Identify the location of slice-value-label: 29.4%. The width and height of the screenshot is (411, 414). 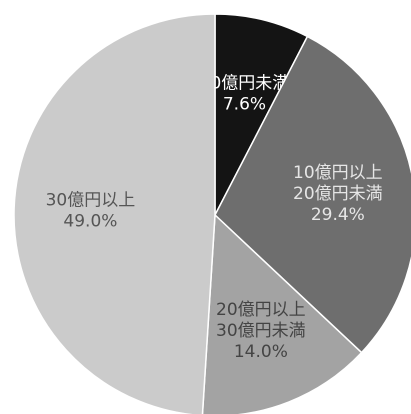
(338, 215).